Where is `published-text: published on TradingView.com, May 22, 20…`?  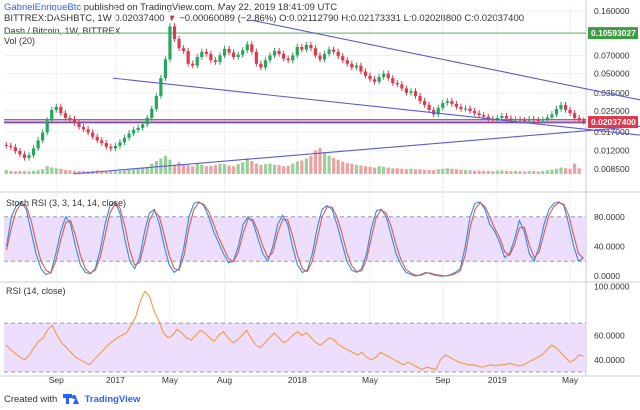 published-text: published on TradingView.com, May 22, 20… is located at coordinates (210, 7).